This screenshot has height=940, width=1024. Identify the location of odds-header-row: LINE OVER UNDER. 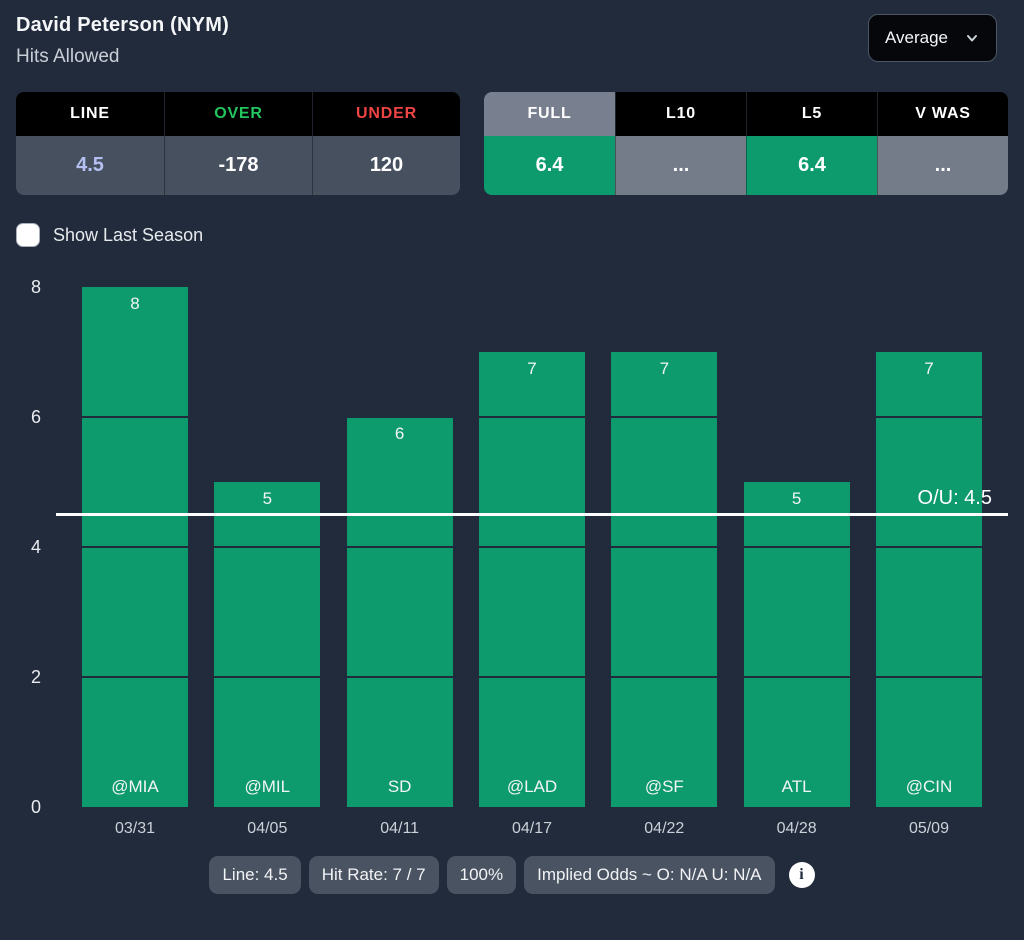
(238, 114).